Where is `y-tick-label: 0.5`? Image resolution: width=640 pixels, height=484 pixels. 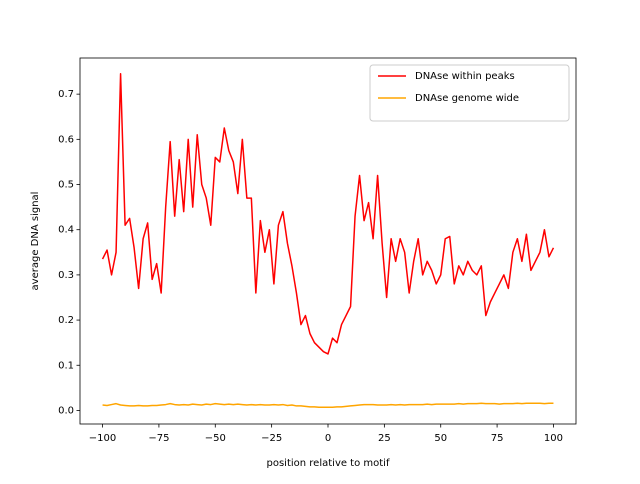
y-tick-label: 0.5 is located at coordinates (66, 185).